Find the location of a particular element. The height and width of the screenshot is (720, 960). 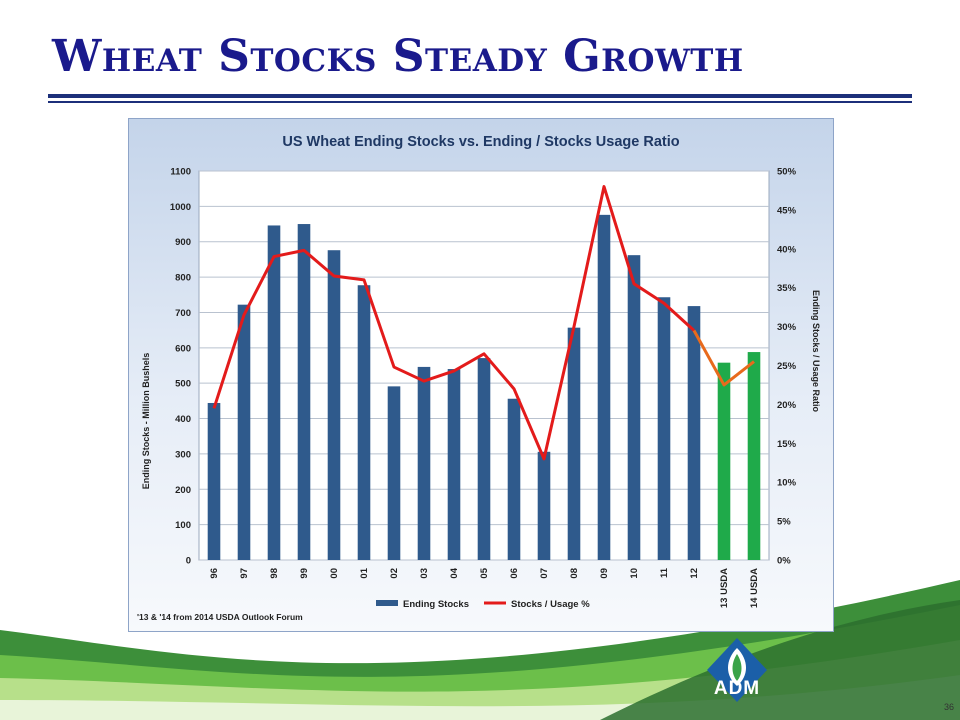

x-tick-label: 11 is located at coordinates (664, 572).